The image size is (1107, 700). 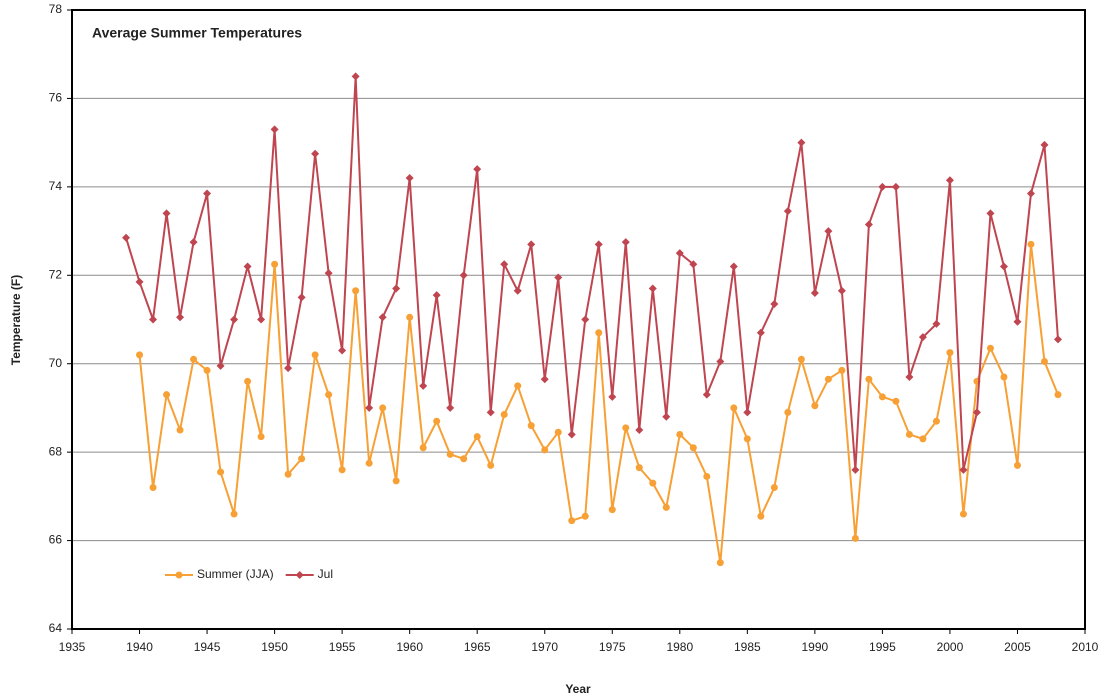 What do you see at coordinates (56, 274) in the screenshot?
I see `y-tick-label: 72` at bounding box center [56, 274].